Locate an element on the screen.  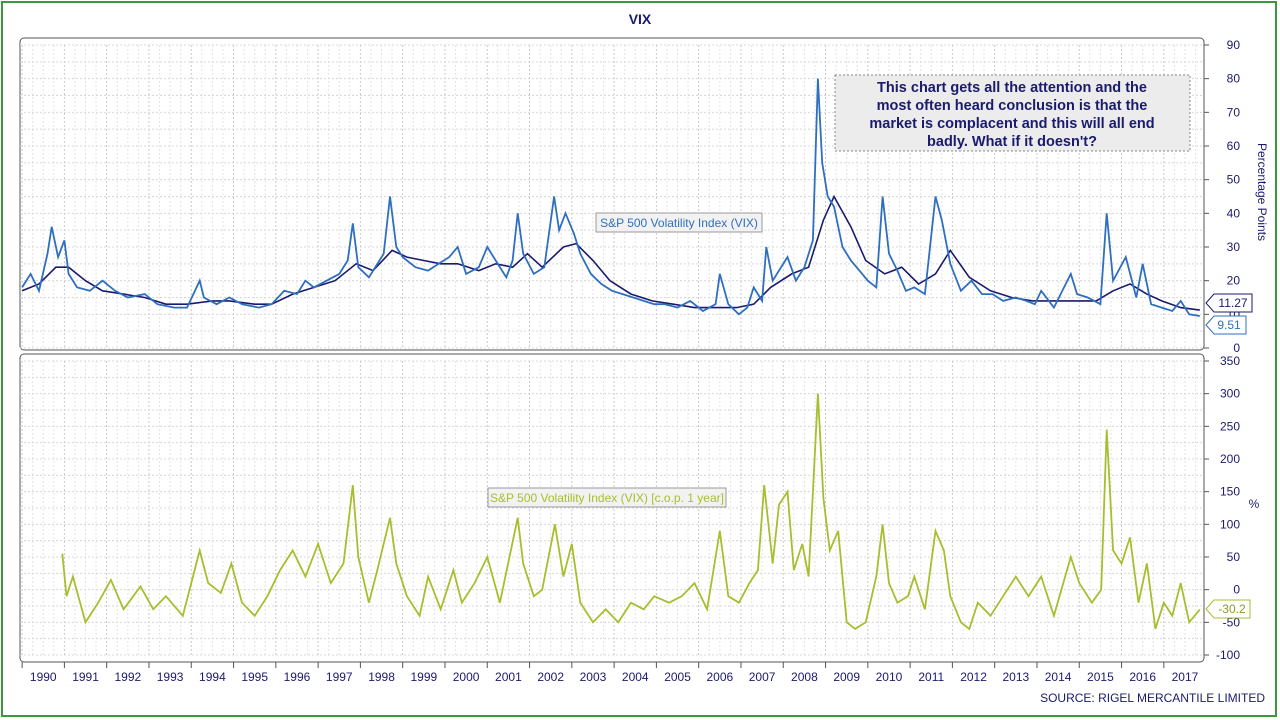
x-tick-label: 2015 is located at coordinates (1100, 677).